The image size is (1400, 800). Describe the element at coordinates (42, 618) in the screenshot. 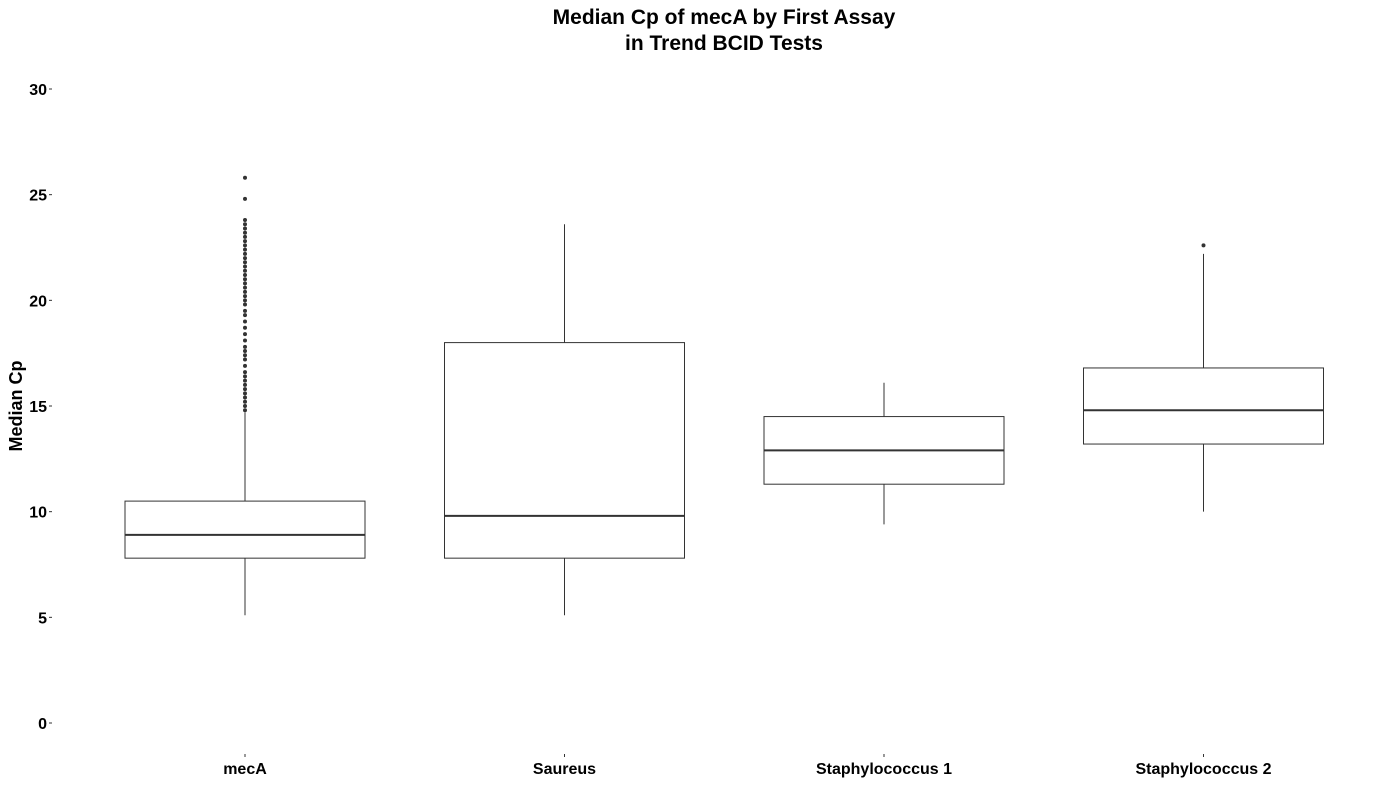

I see `y-tick-label: 5` at that location.